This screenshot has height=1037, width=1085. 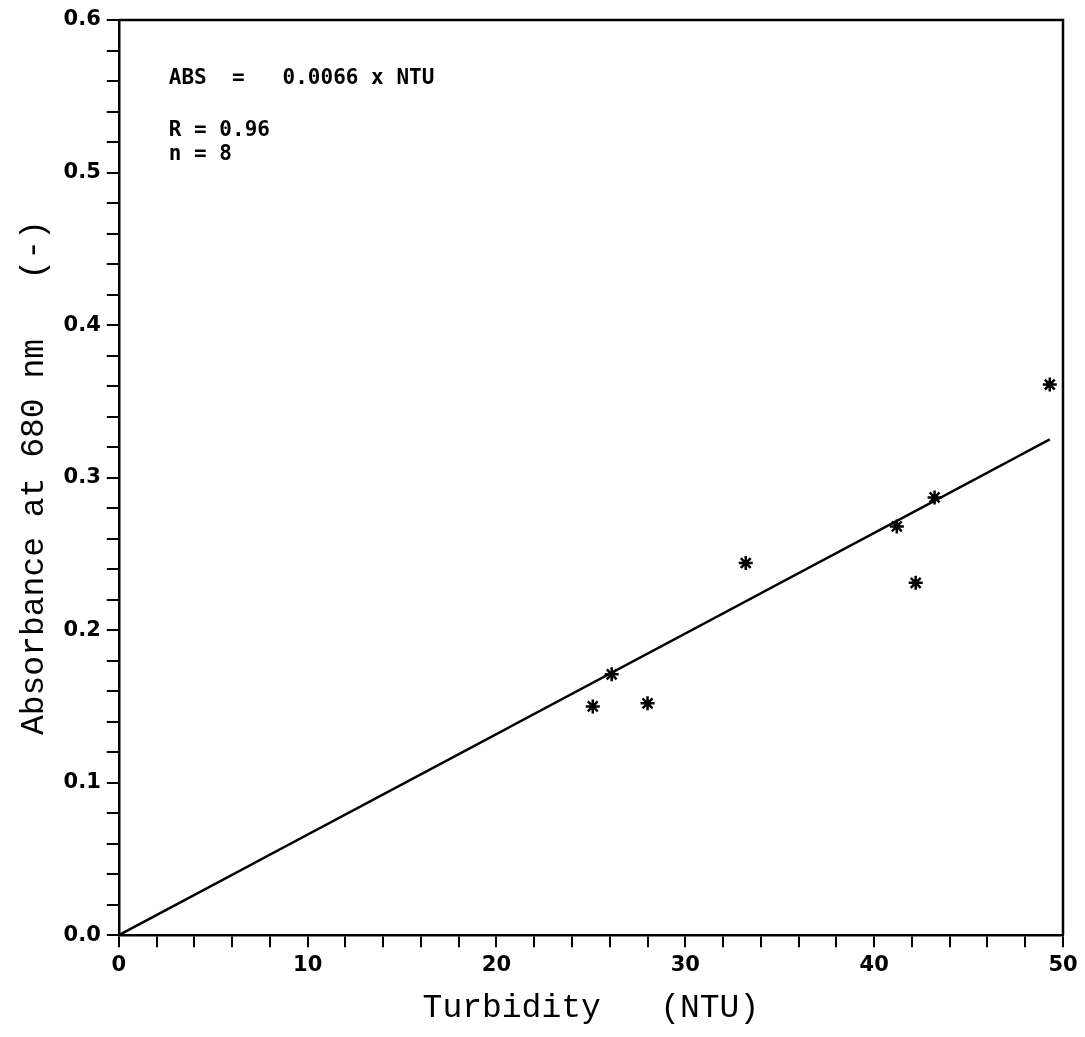 I want to click on y-tick-label: 0.0, so click(x=82, y=933).